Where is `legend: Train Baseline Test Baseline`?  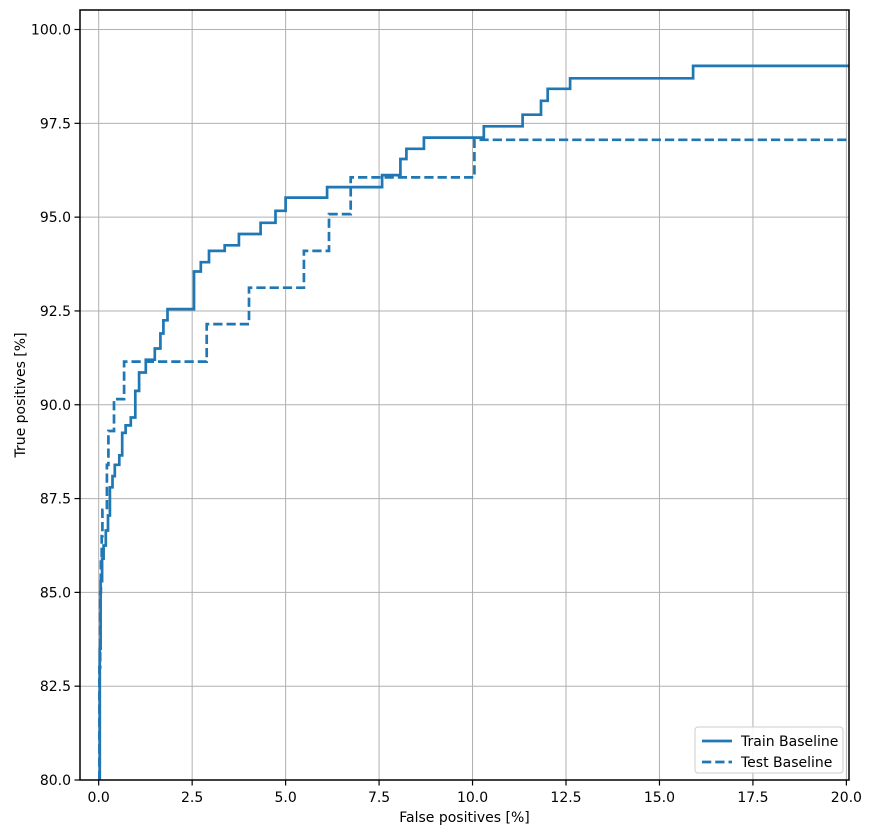
legend: Train Baseline Test Baseline is located at coordinates (769, 750).